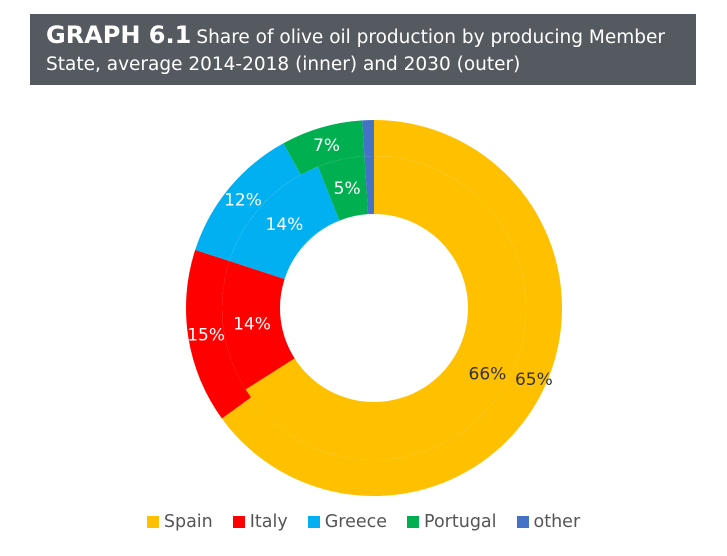 This screenshot has height=556, width=727. What do you see at coordinates (368, 138) in the screenshot?
I see `outer-slice-other` at bounding box center [368, 138].